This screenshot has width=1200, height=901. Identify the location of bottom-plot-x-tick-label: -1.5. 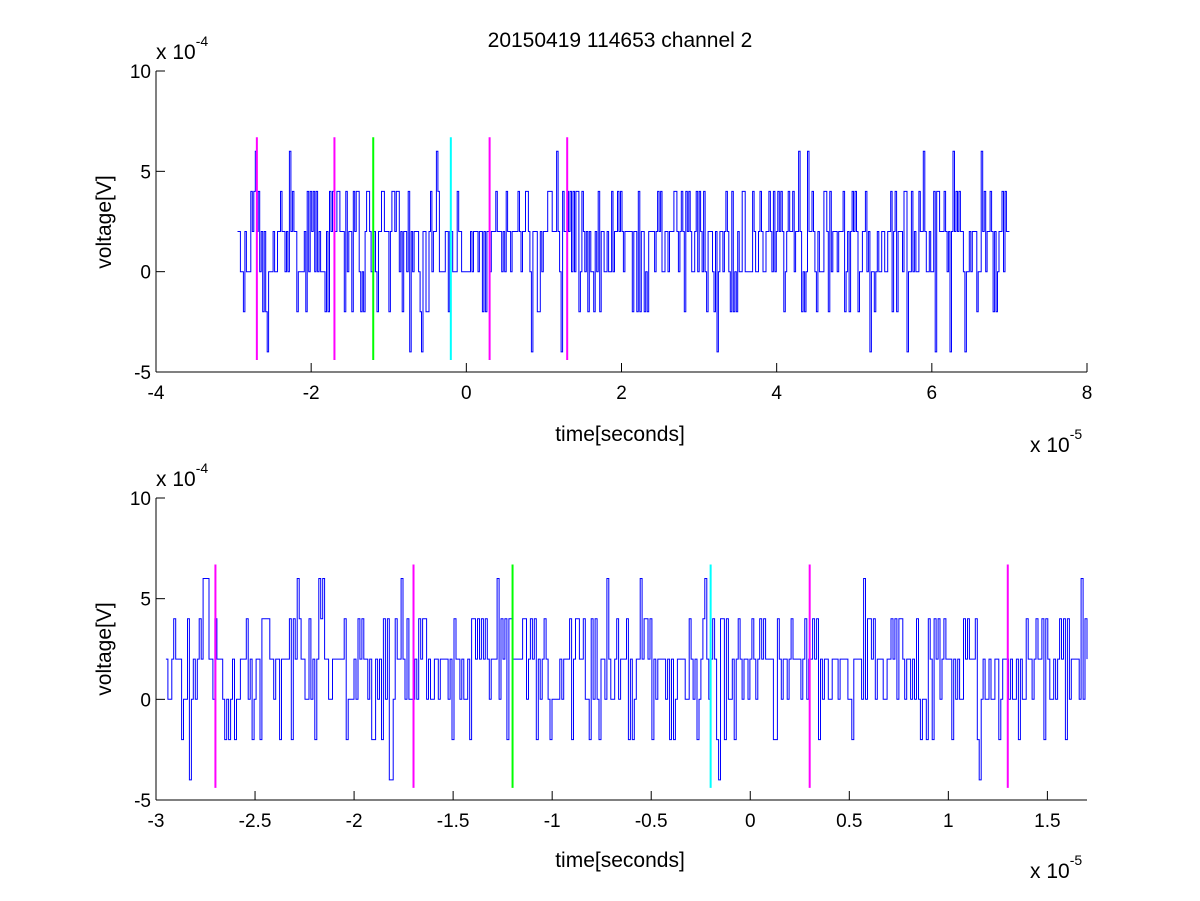
(453, 821).